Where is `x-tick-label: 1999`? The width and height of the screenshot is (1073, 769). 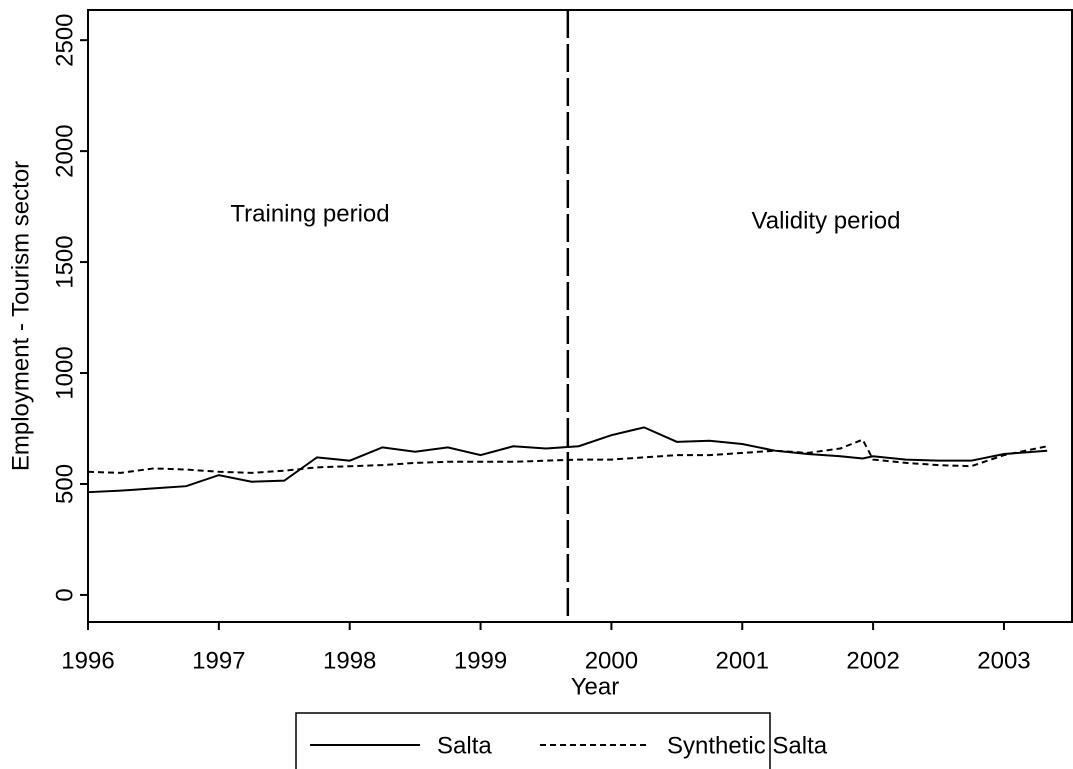
x-tick-label: 1999 is located at coordinates (480, 660).